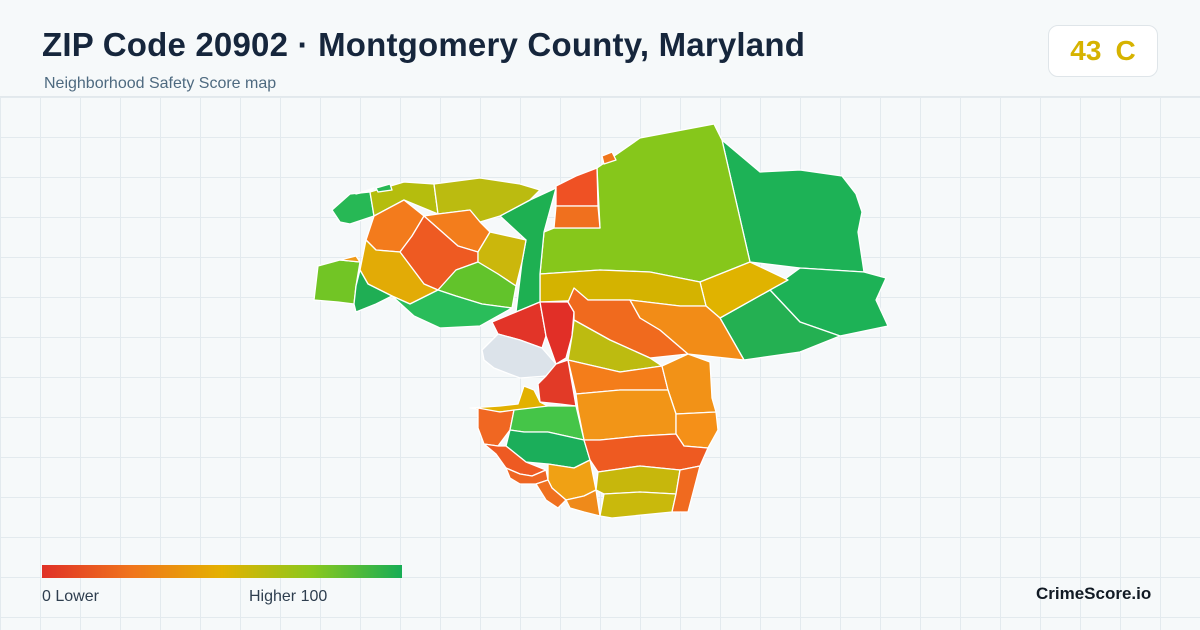  Describe the element at coordinates (288, 596) in the screenshot. I see `legend-max-label: Higher 100` at that location.